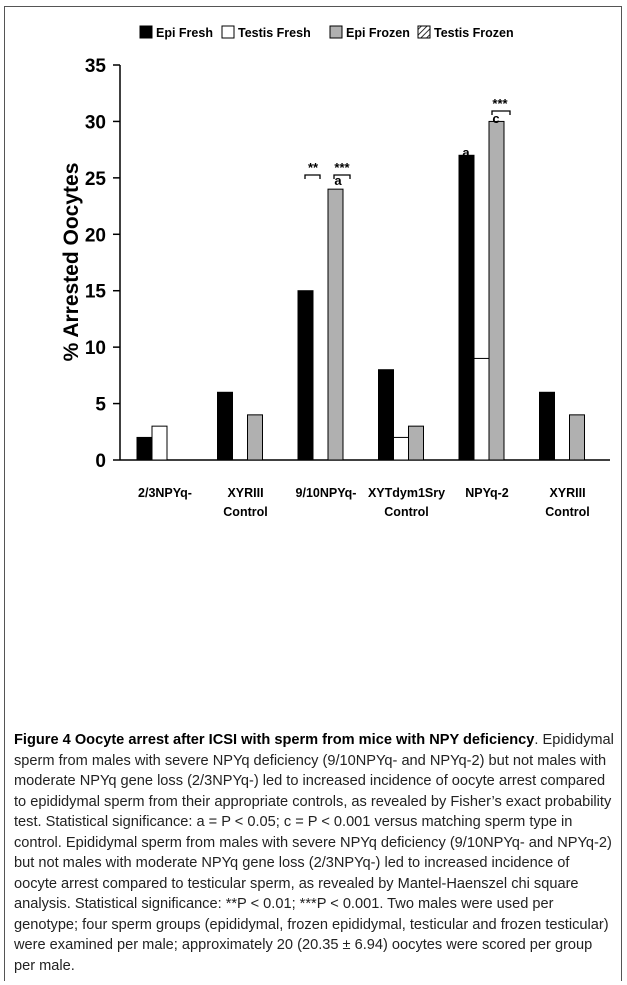  Describe the element at coordinates (274, 33) in the screenshot. I see `legend-label: Testis Fresh` at that location.